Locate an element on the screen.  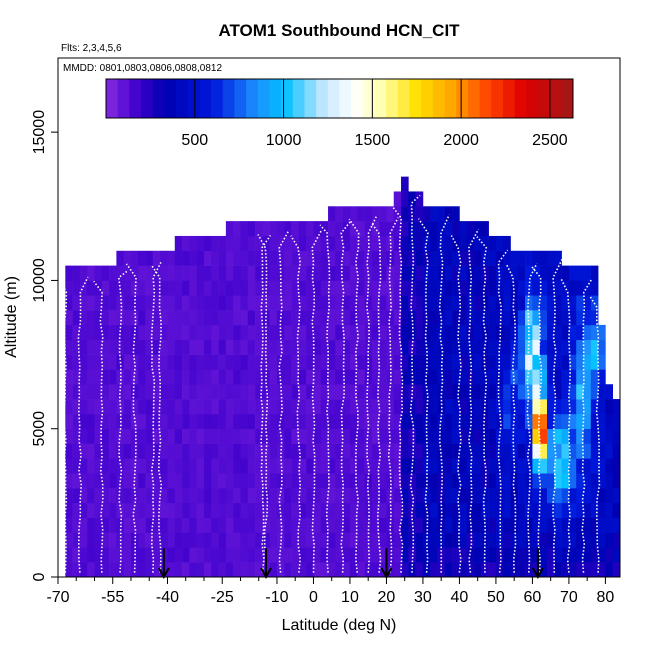
x-tick-label: 20 is located at coordinates (387, 597).